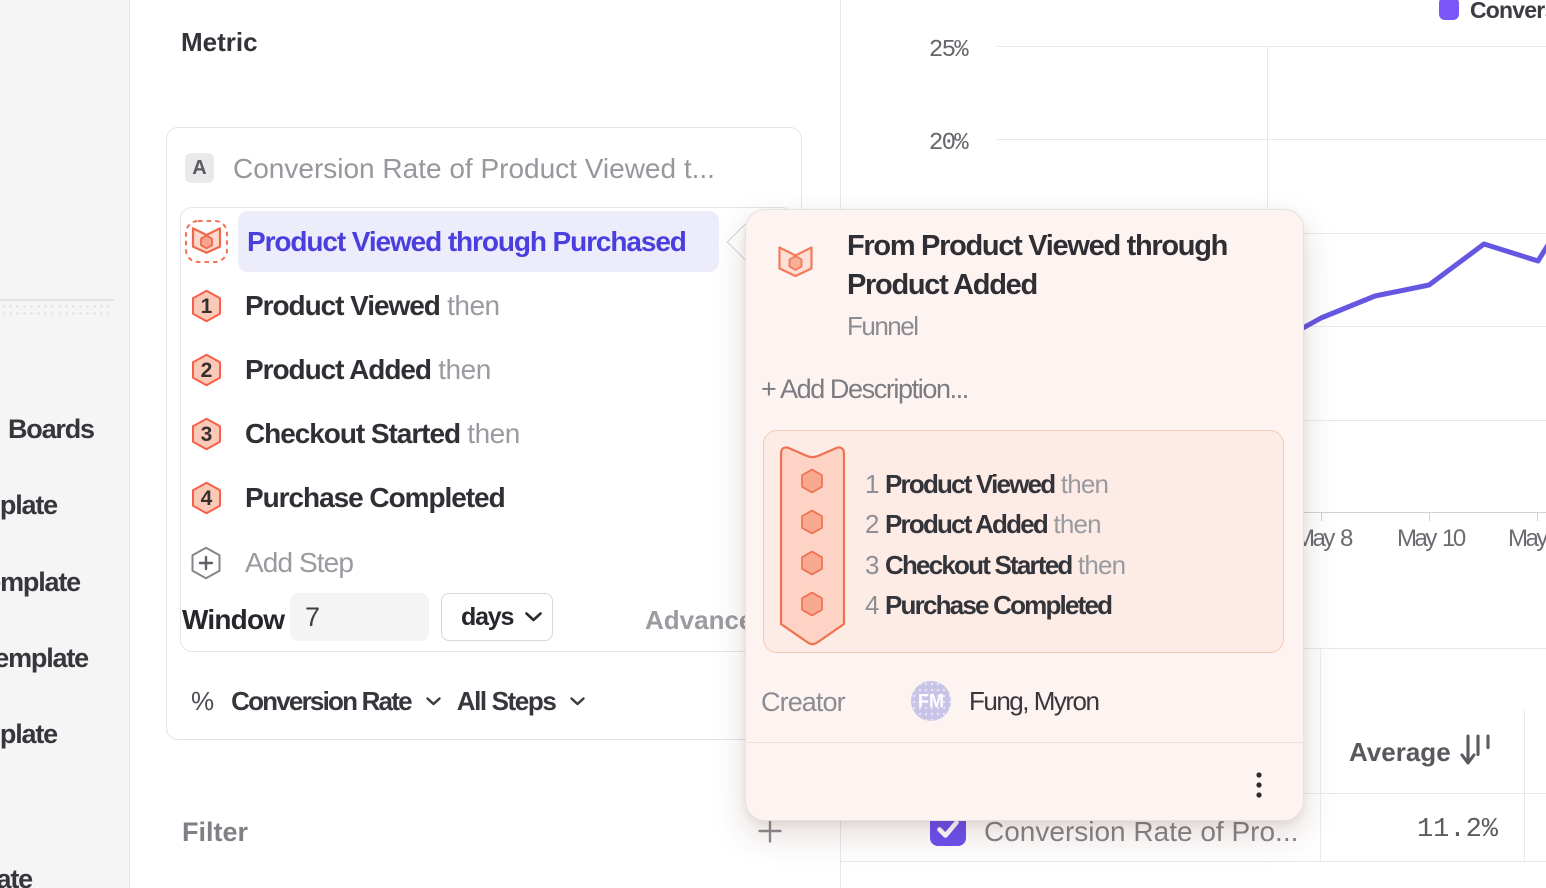 The width and height of the screenshot is (1546, 888). I want to click on svg-text: 2, so click(207, 370).